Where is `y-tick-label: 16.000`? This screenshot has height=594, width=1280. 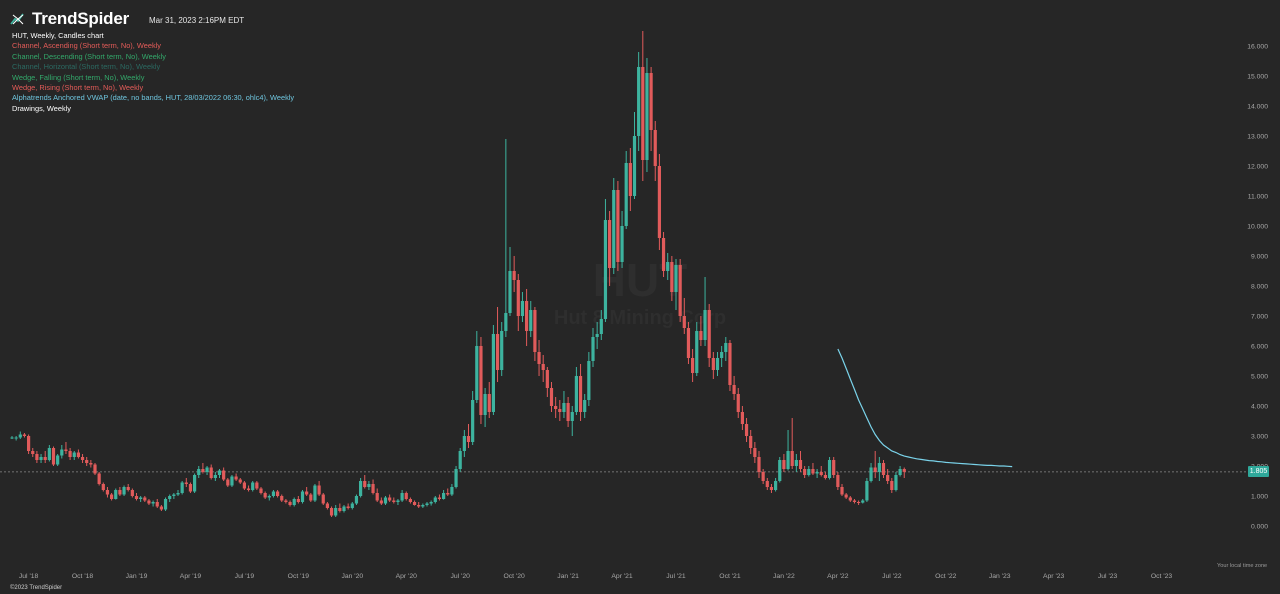
y-tick-label: 16.000 is located at coordinates (1257, 47).